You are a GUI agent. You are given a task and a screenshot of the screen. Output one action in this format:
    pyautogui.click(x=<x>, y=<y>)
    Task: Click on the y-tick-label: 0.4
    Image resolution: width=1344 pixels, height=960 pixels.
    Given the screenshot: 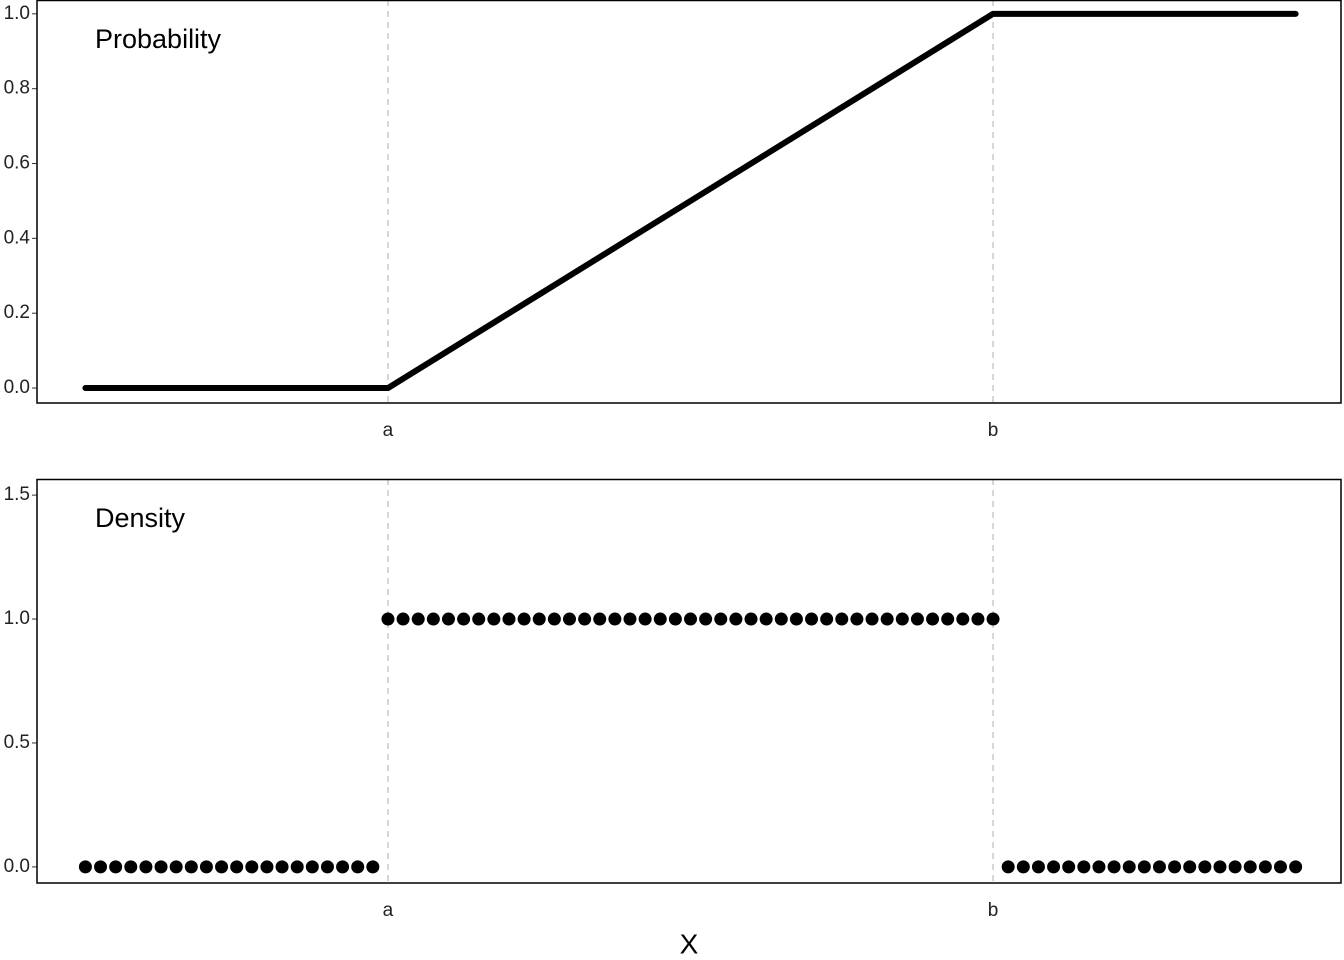 What is the action you would take?
    pyautogui.click(x=17, y=237)
    